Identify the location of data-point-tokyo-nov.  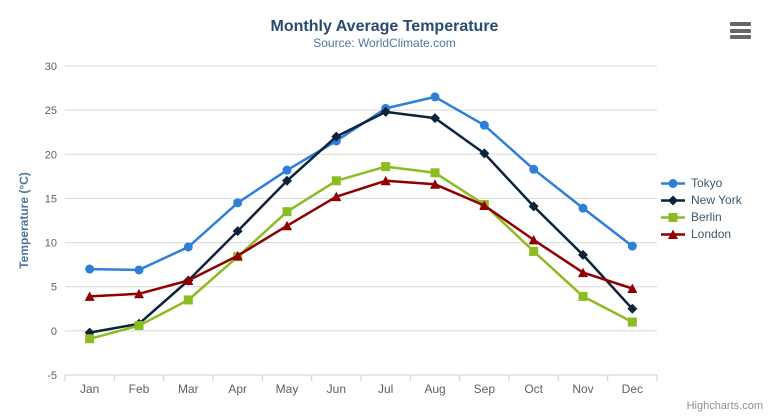
(583, 208).